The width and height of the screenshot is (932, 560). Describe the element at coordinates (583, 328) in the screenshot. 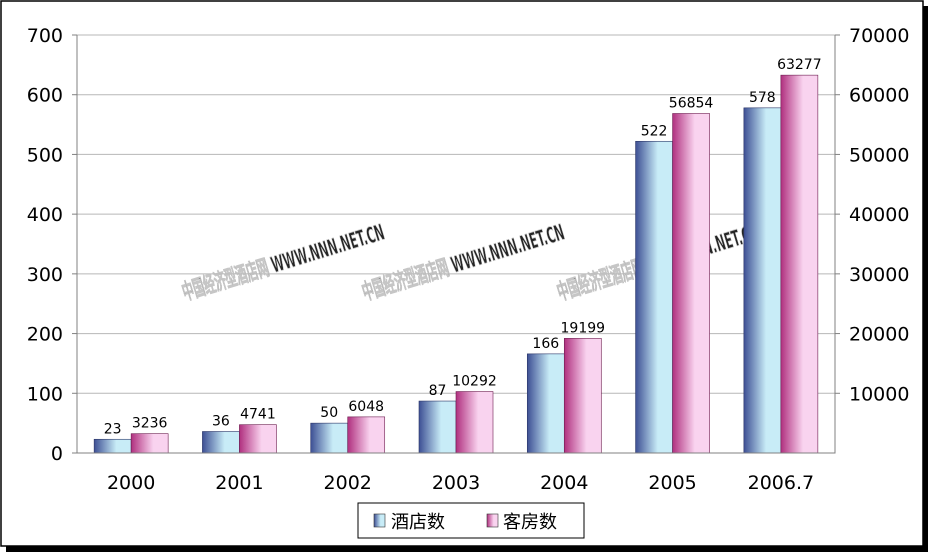

I see `data-label-series-2: 19199` at that location.